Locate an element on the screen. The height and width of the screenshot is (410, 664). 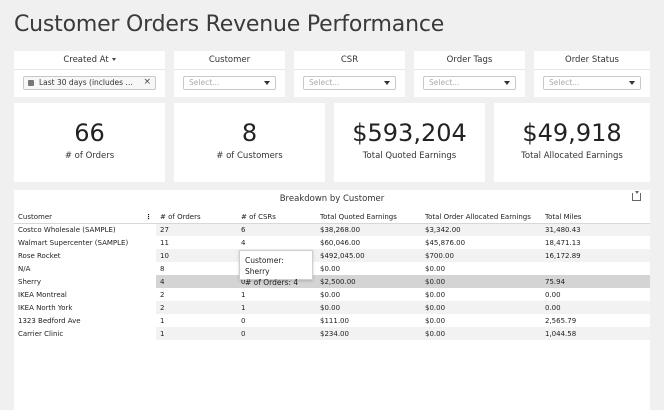
column-header-miles: Total Miles is located at coordinates (595, 217).